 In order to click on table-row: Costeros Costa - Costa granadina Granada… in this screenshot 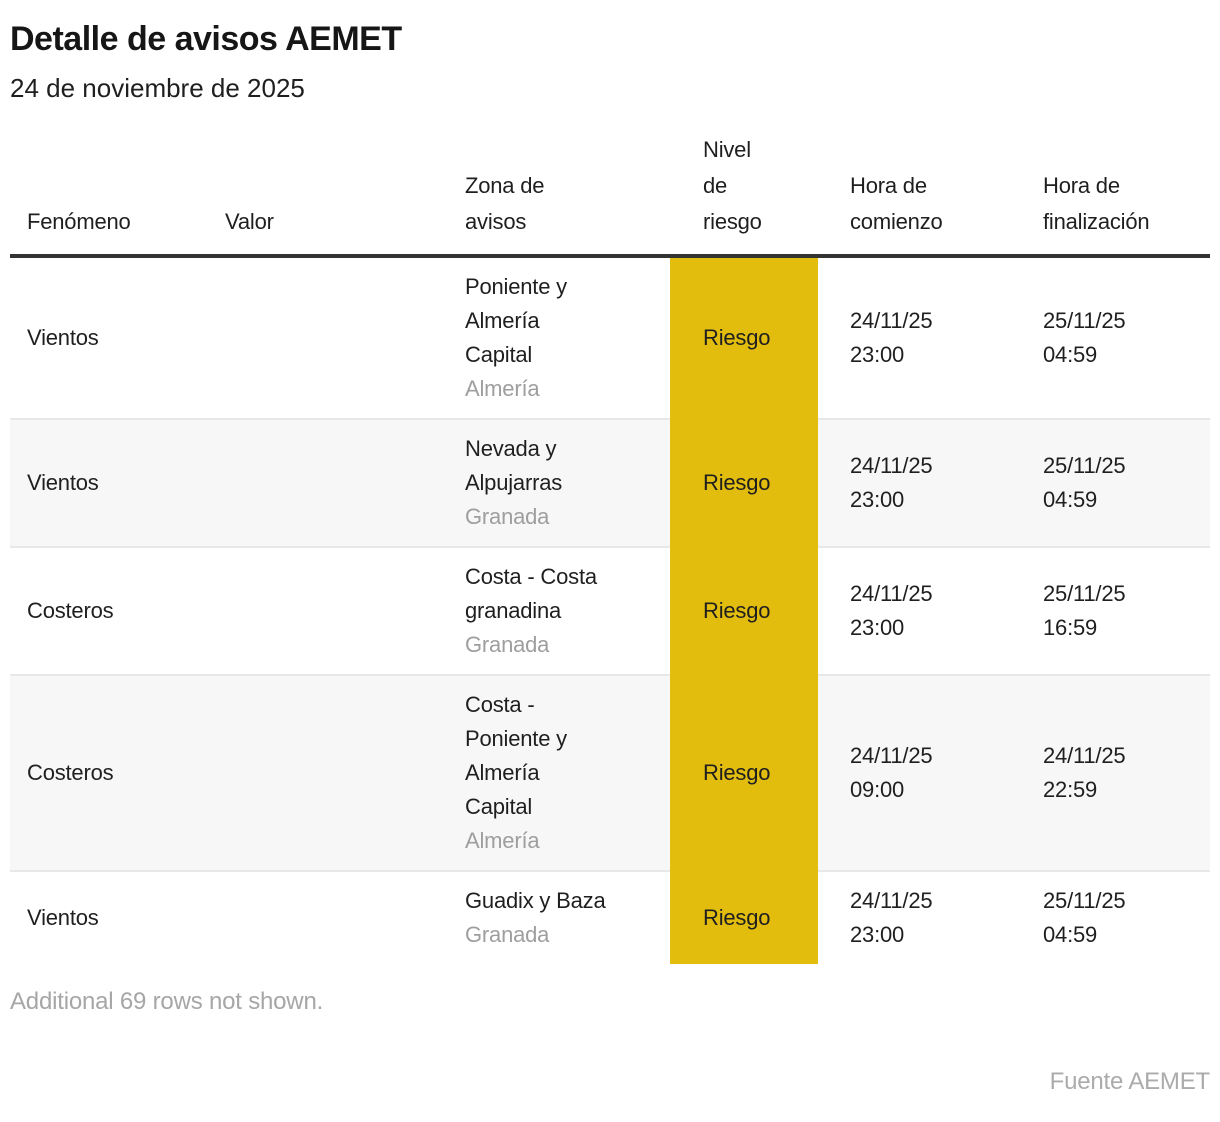, I will do `click(610, 611)`.